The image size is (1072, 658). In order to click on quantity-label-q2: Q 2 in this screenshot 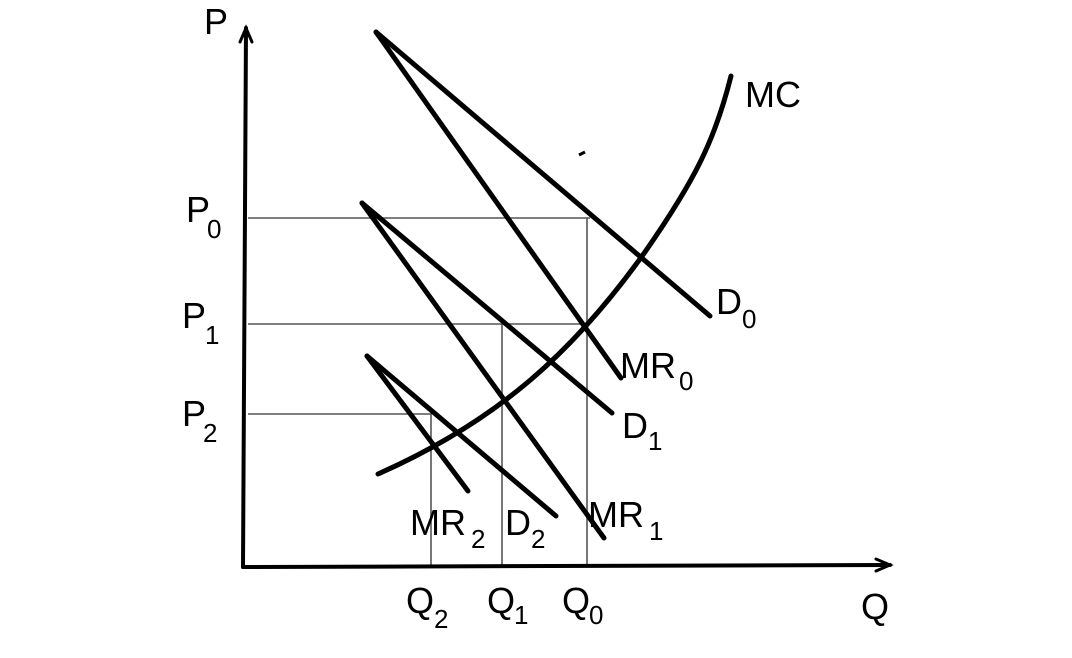, I will do `click(427, 607)`.